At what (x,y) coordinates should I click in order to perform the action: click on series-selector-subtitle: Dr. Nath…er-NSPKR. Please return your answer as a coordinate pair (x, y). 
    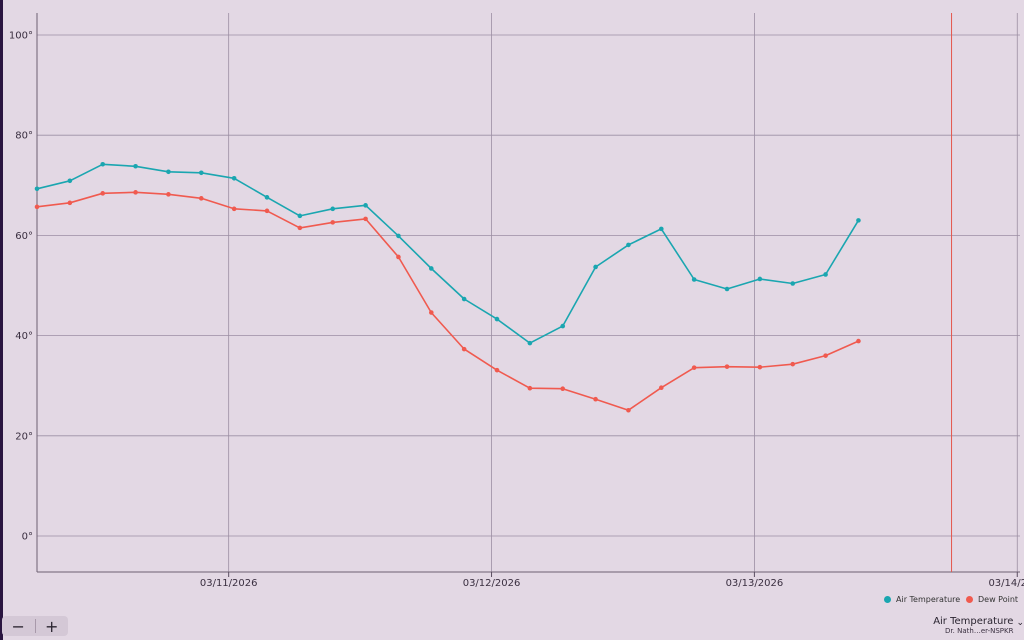
    Looking at the image, I should click on (979, 631).